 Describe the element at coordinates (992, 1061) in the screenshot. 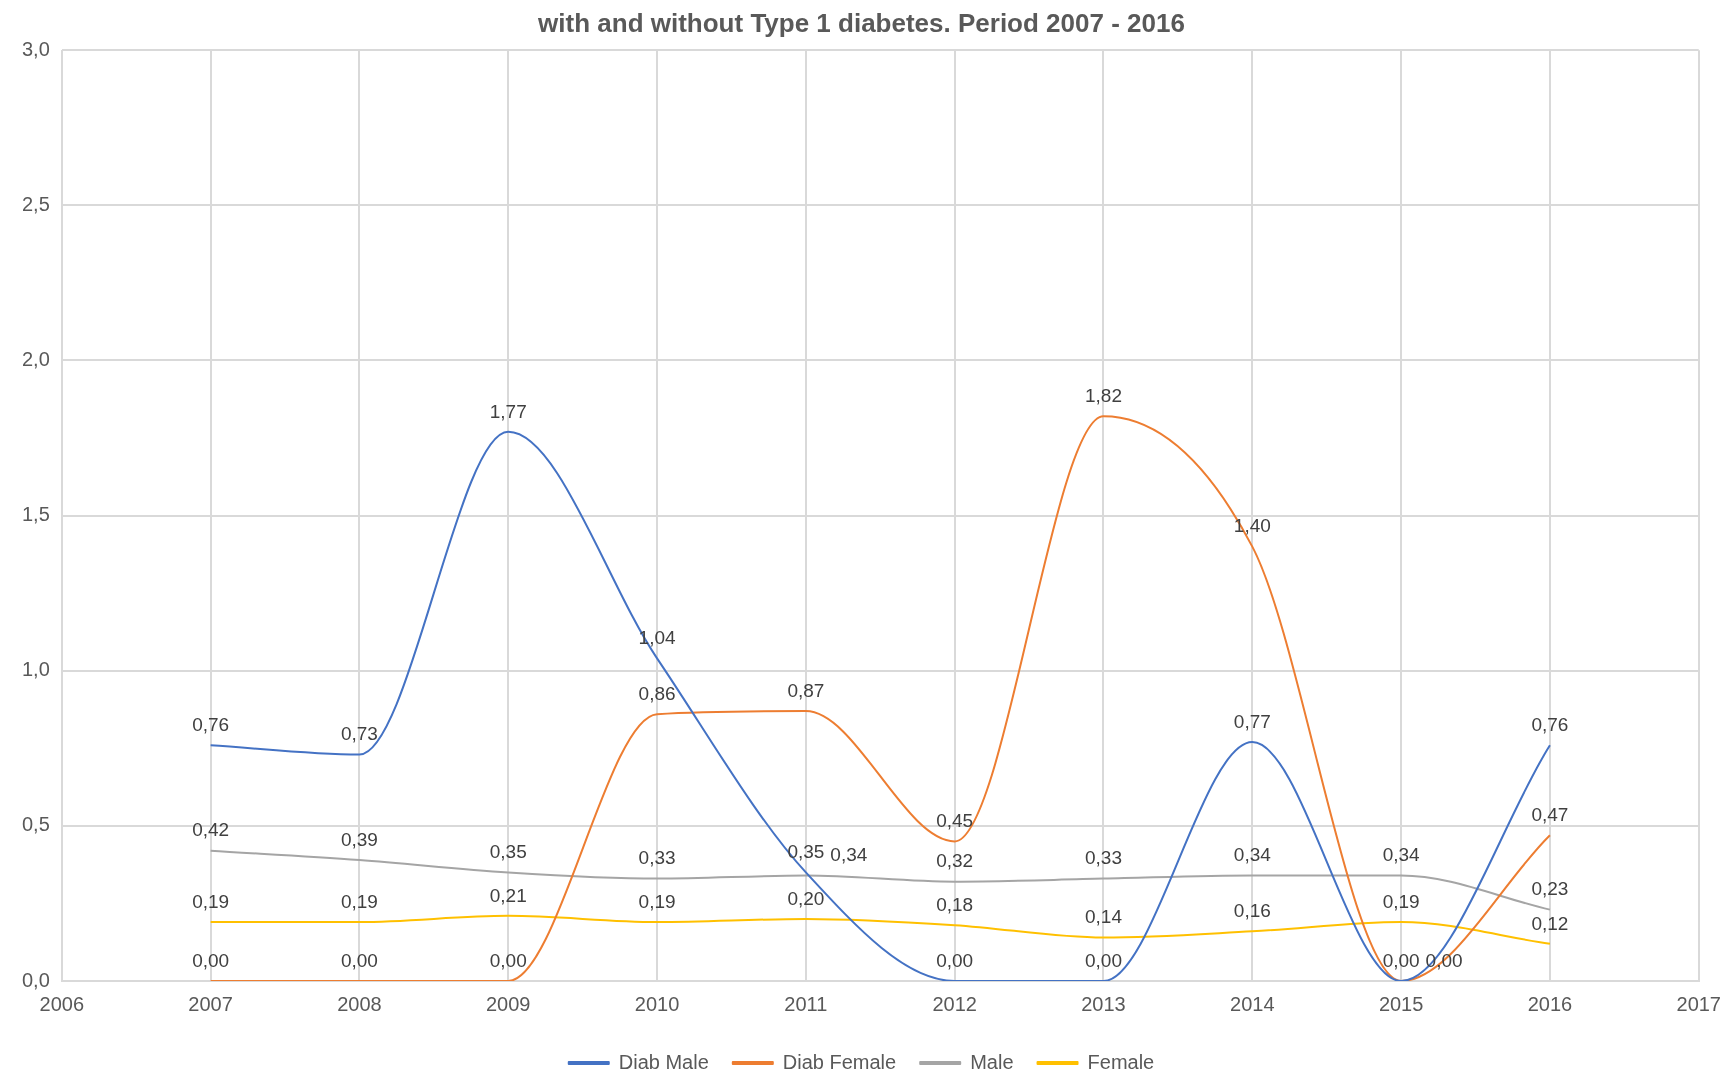

I see `legend-label: Male` at that location.